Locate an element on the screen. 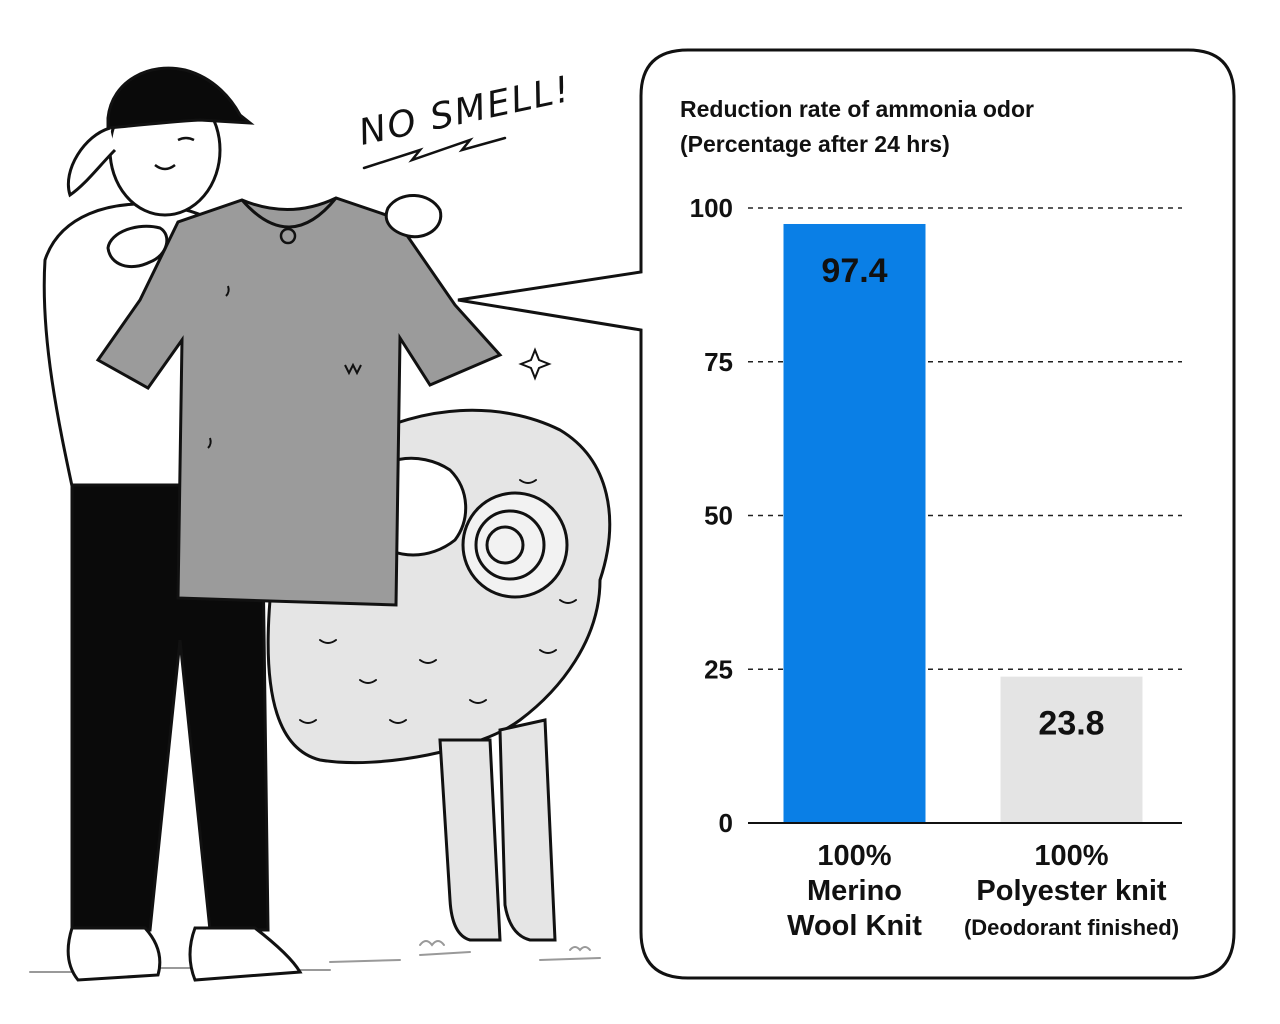 Image resolution: width=1280 pixels, height=1024 pixels. category-label: Polyester knit is located at coordinates (1071, 891).